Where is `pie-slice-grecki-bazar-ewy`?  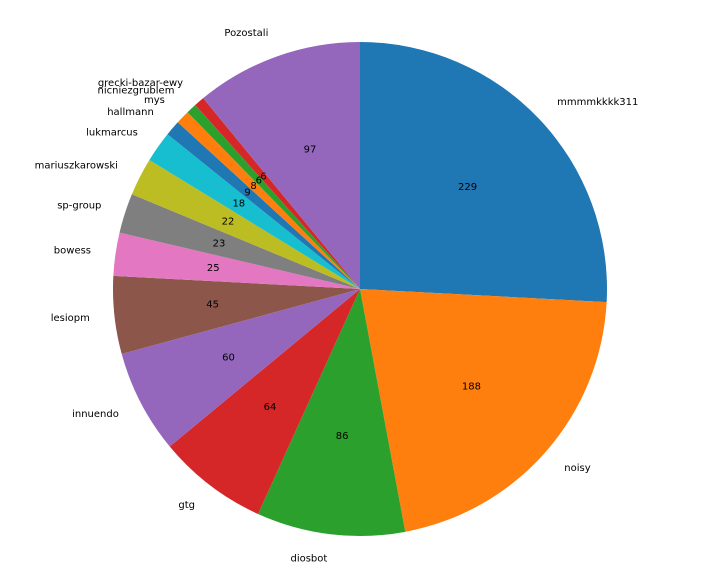 pie-slice-grecki-bazar-ewy is located at coordinates (277, 193).